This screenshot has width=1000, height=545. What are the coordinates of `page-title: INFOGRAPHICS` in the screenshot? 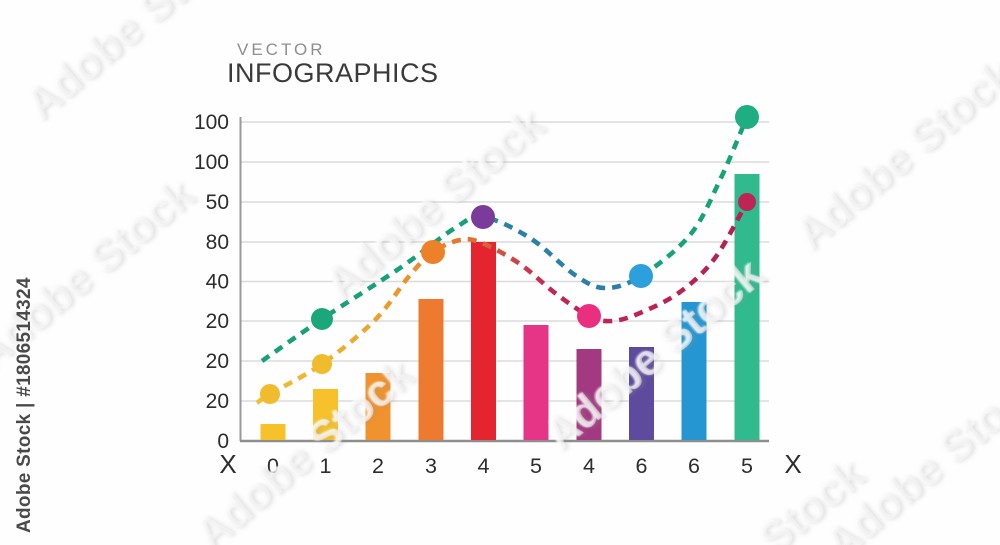 It's located at (333, 72).